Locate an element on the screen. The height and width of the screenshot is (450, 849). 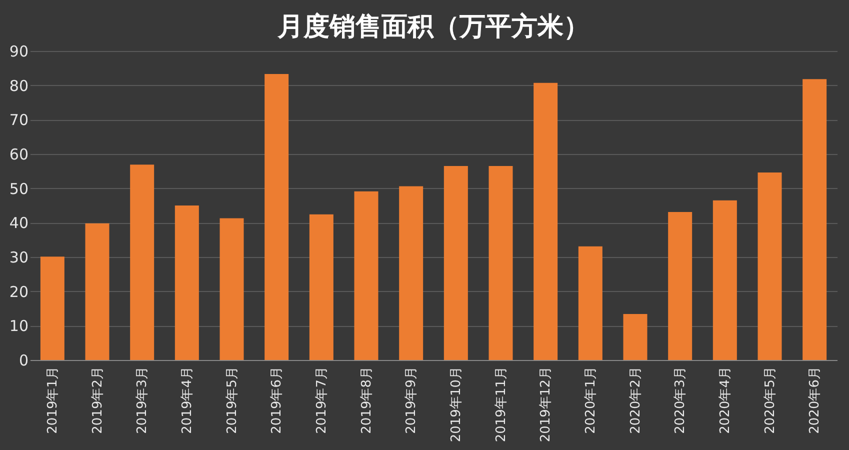
y-tick-label: 0 is located at coordinates (23, 361).